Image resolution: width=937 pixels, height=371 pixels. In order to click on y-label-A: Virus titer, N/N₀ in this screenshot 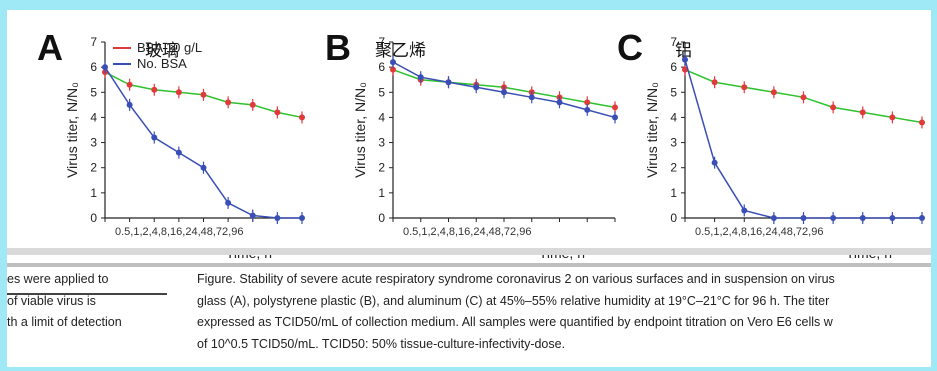, I will do `click(72, 130)`.